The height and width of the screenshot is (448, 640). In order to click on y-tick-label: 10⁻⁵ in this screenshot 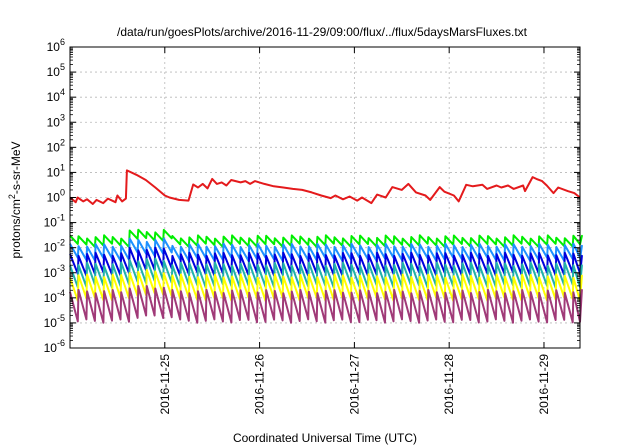, I will do `click(54, 321)`.